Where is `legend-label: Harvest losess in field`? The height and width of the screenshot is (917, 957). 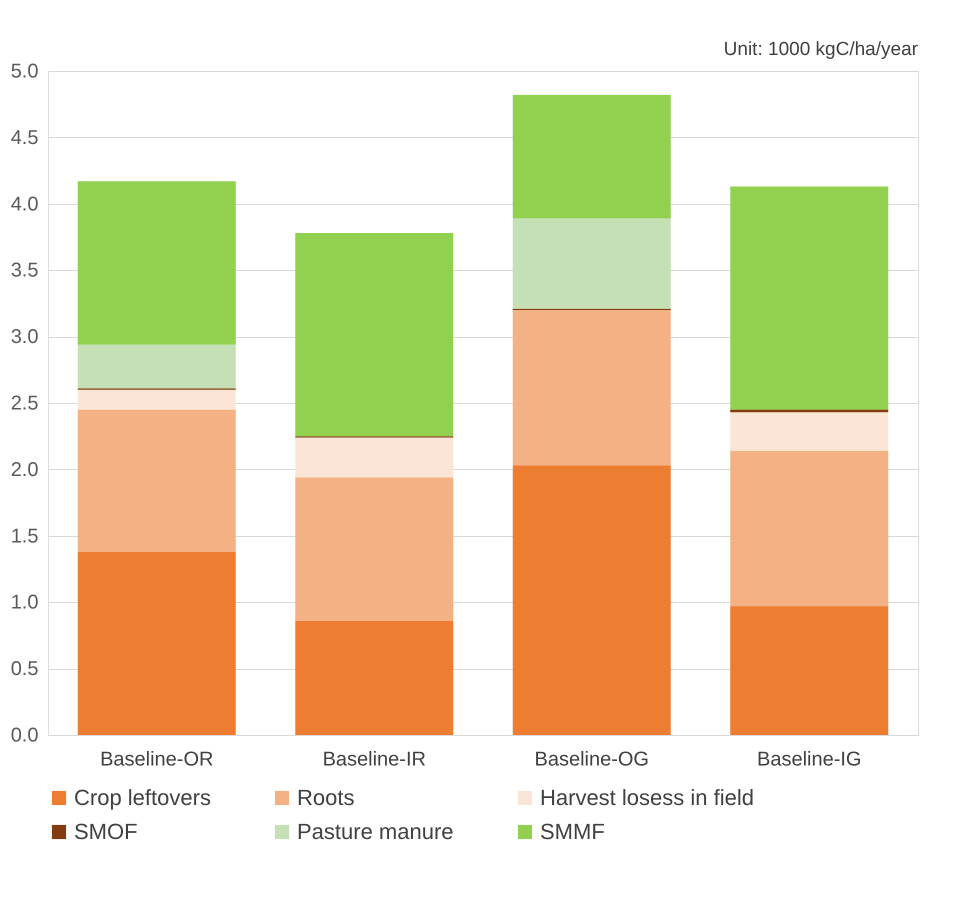
legend-label: Harvest losess in field is located at coordinates (647, 797).